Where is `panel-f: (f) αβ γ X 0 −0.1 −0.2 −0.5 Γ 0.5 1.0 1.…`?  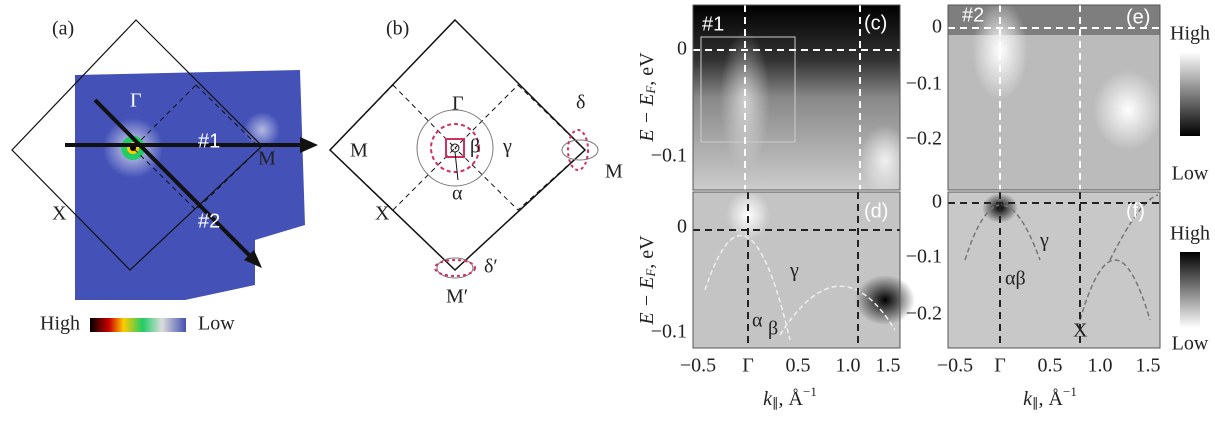
panel-f: (f) αβ γ X 0 −0.1 −0.2 −0.5 Γ 0.5 1.0 1.… is located at coordinates (1058, 284).